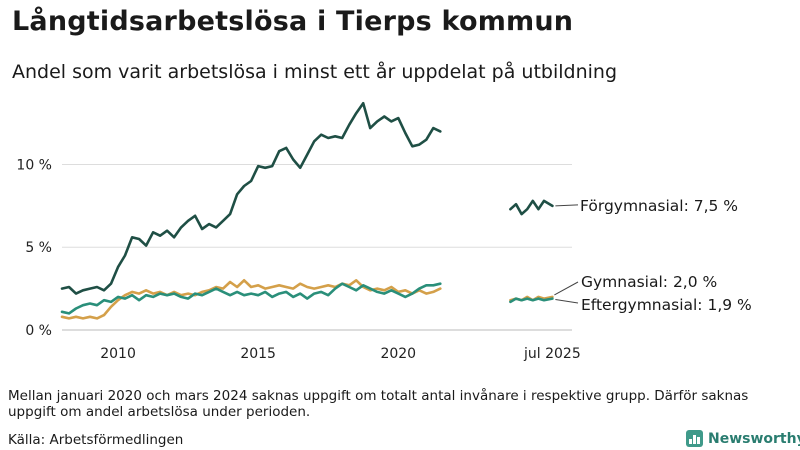  I want to click on bar-chart-logo-icon, so click(694, 438).